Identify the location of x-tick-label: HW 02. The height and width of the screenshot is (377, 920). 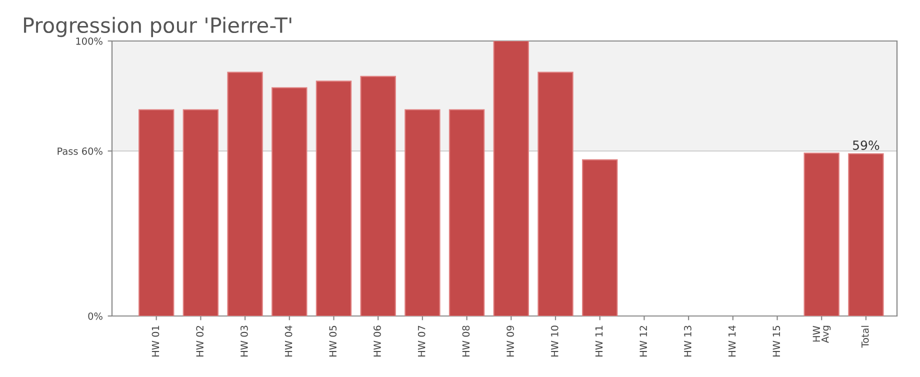
(200, 341).